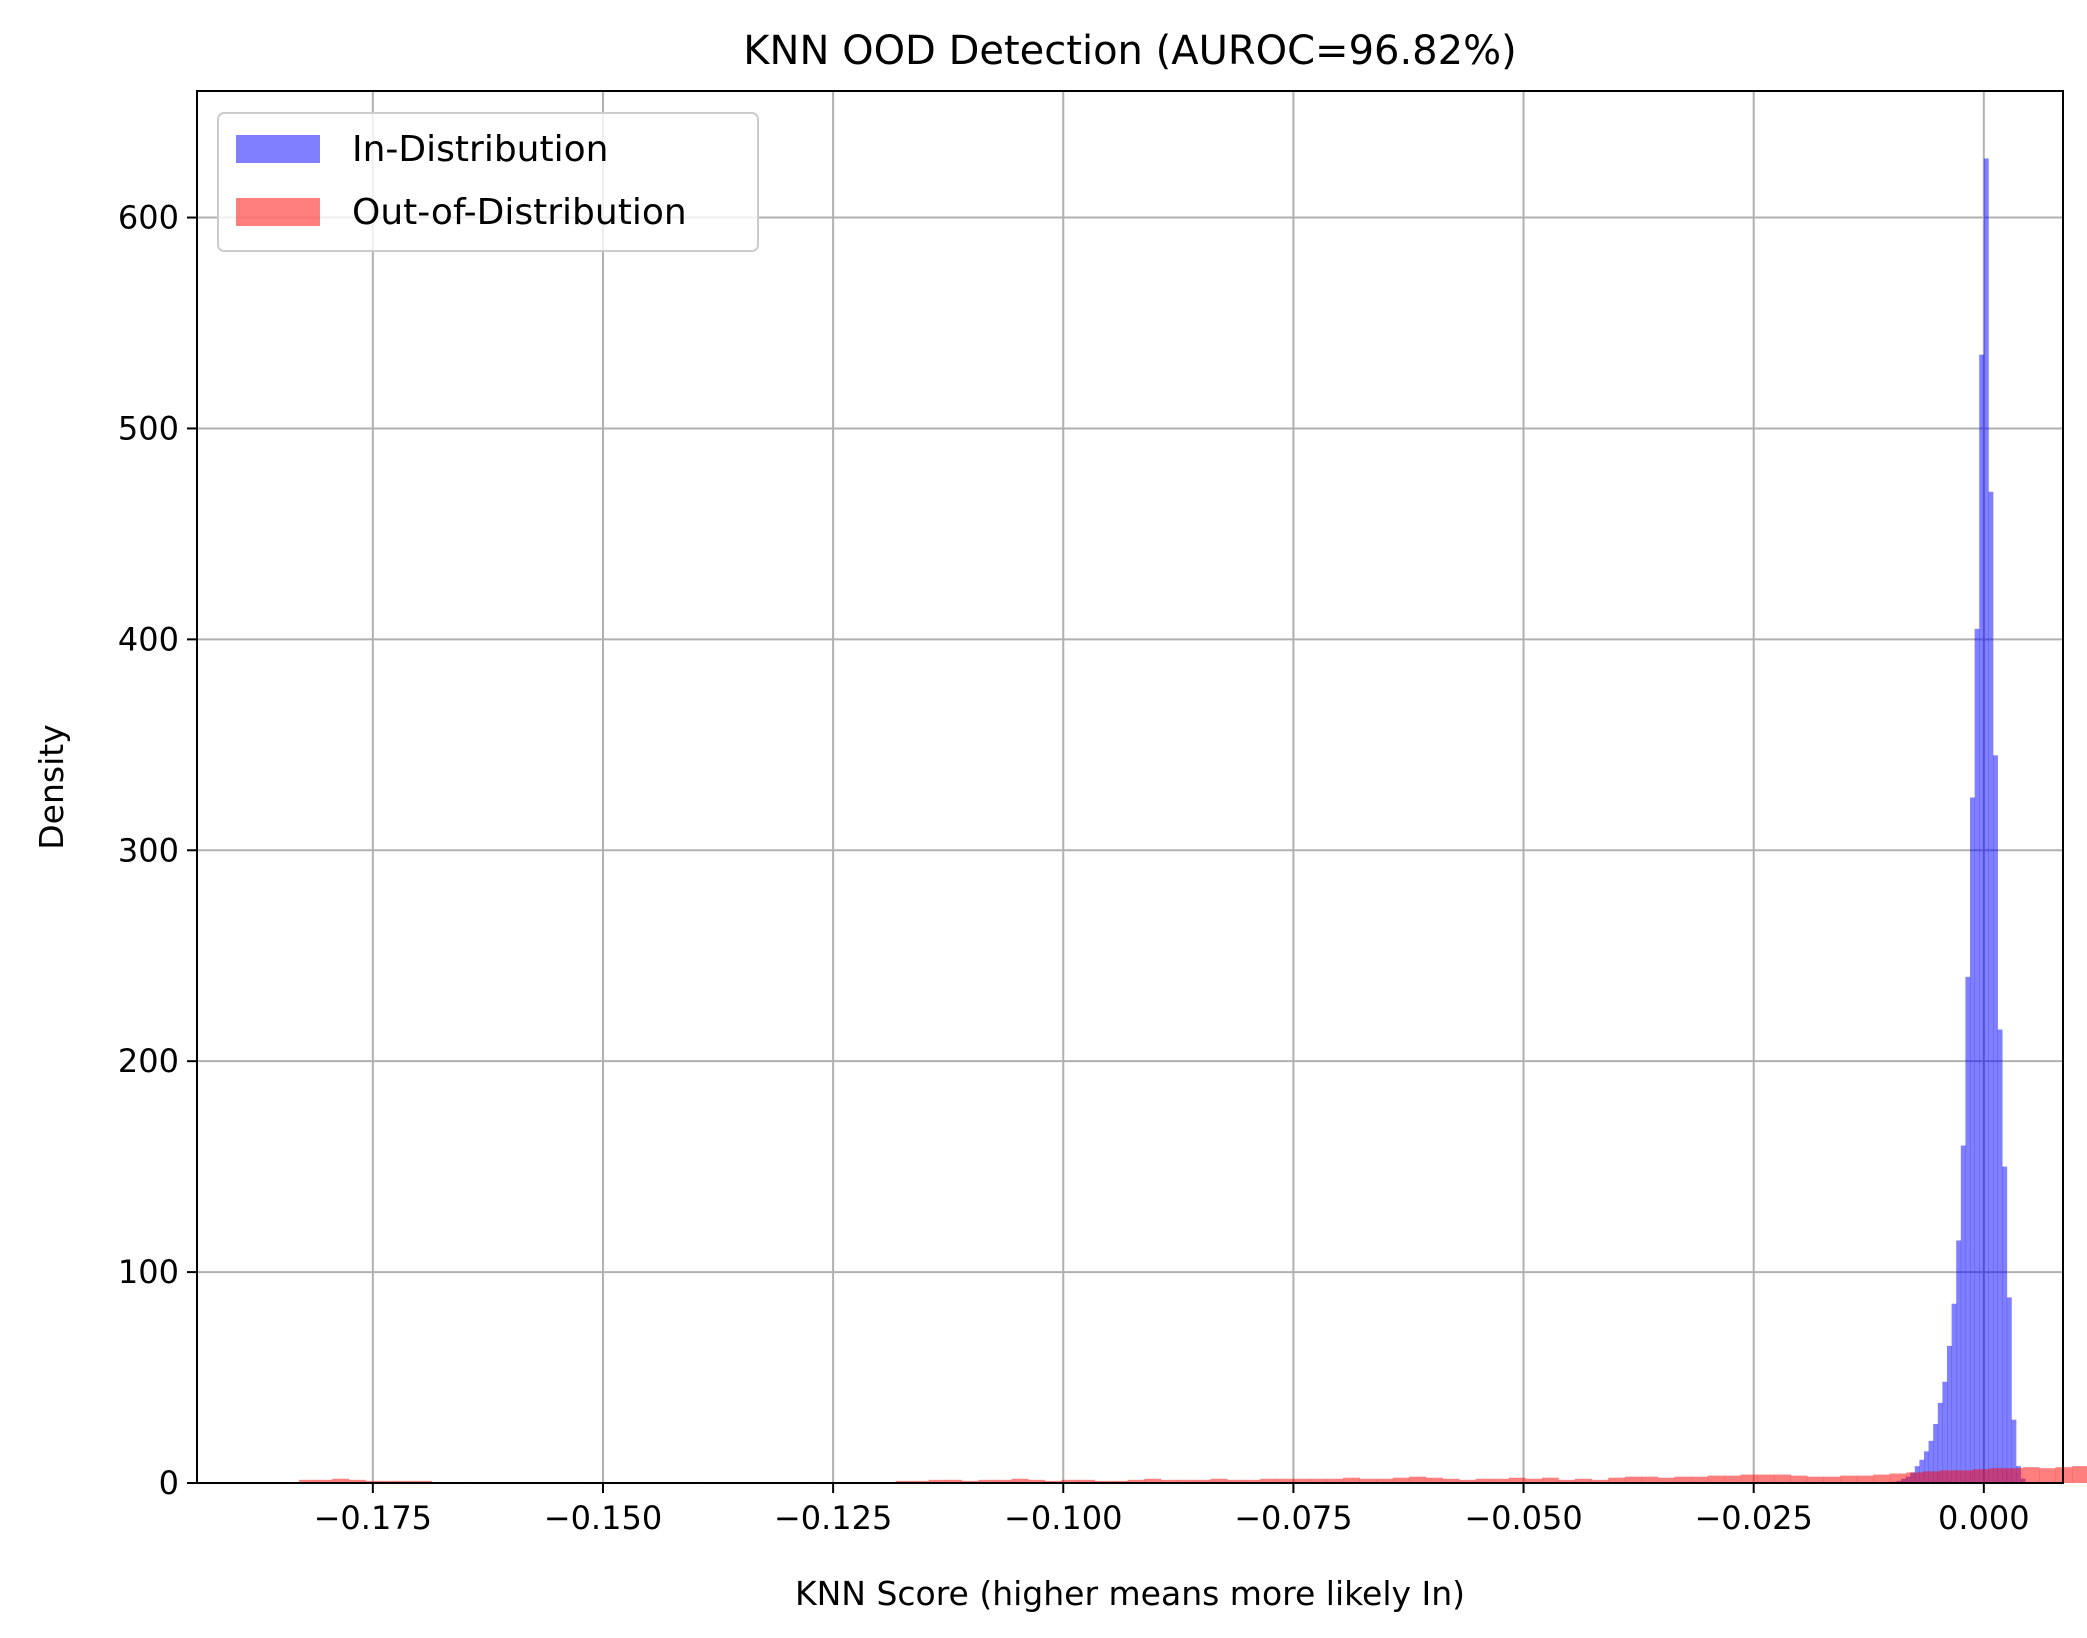  Describe the element at coordinates (148, 639) in the screenshot. I see `y-tick-label: 400` at that location.